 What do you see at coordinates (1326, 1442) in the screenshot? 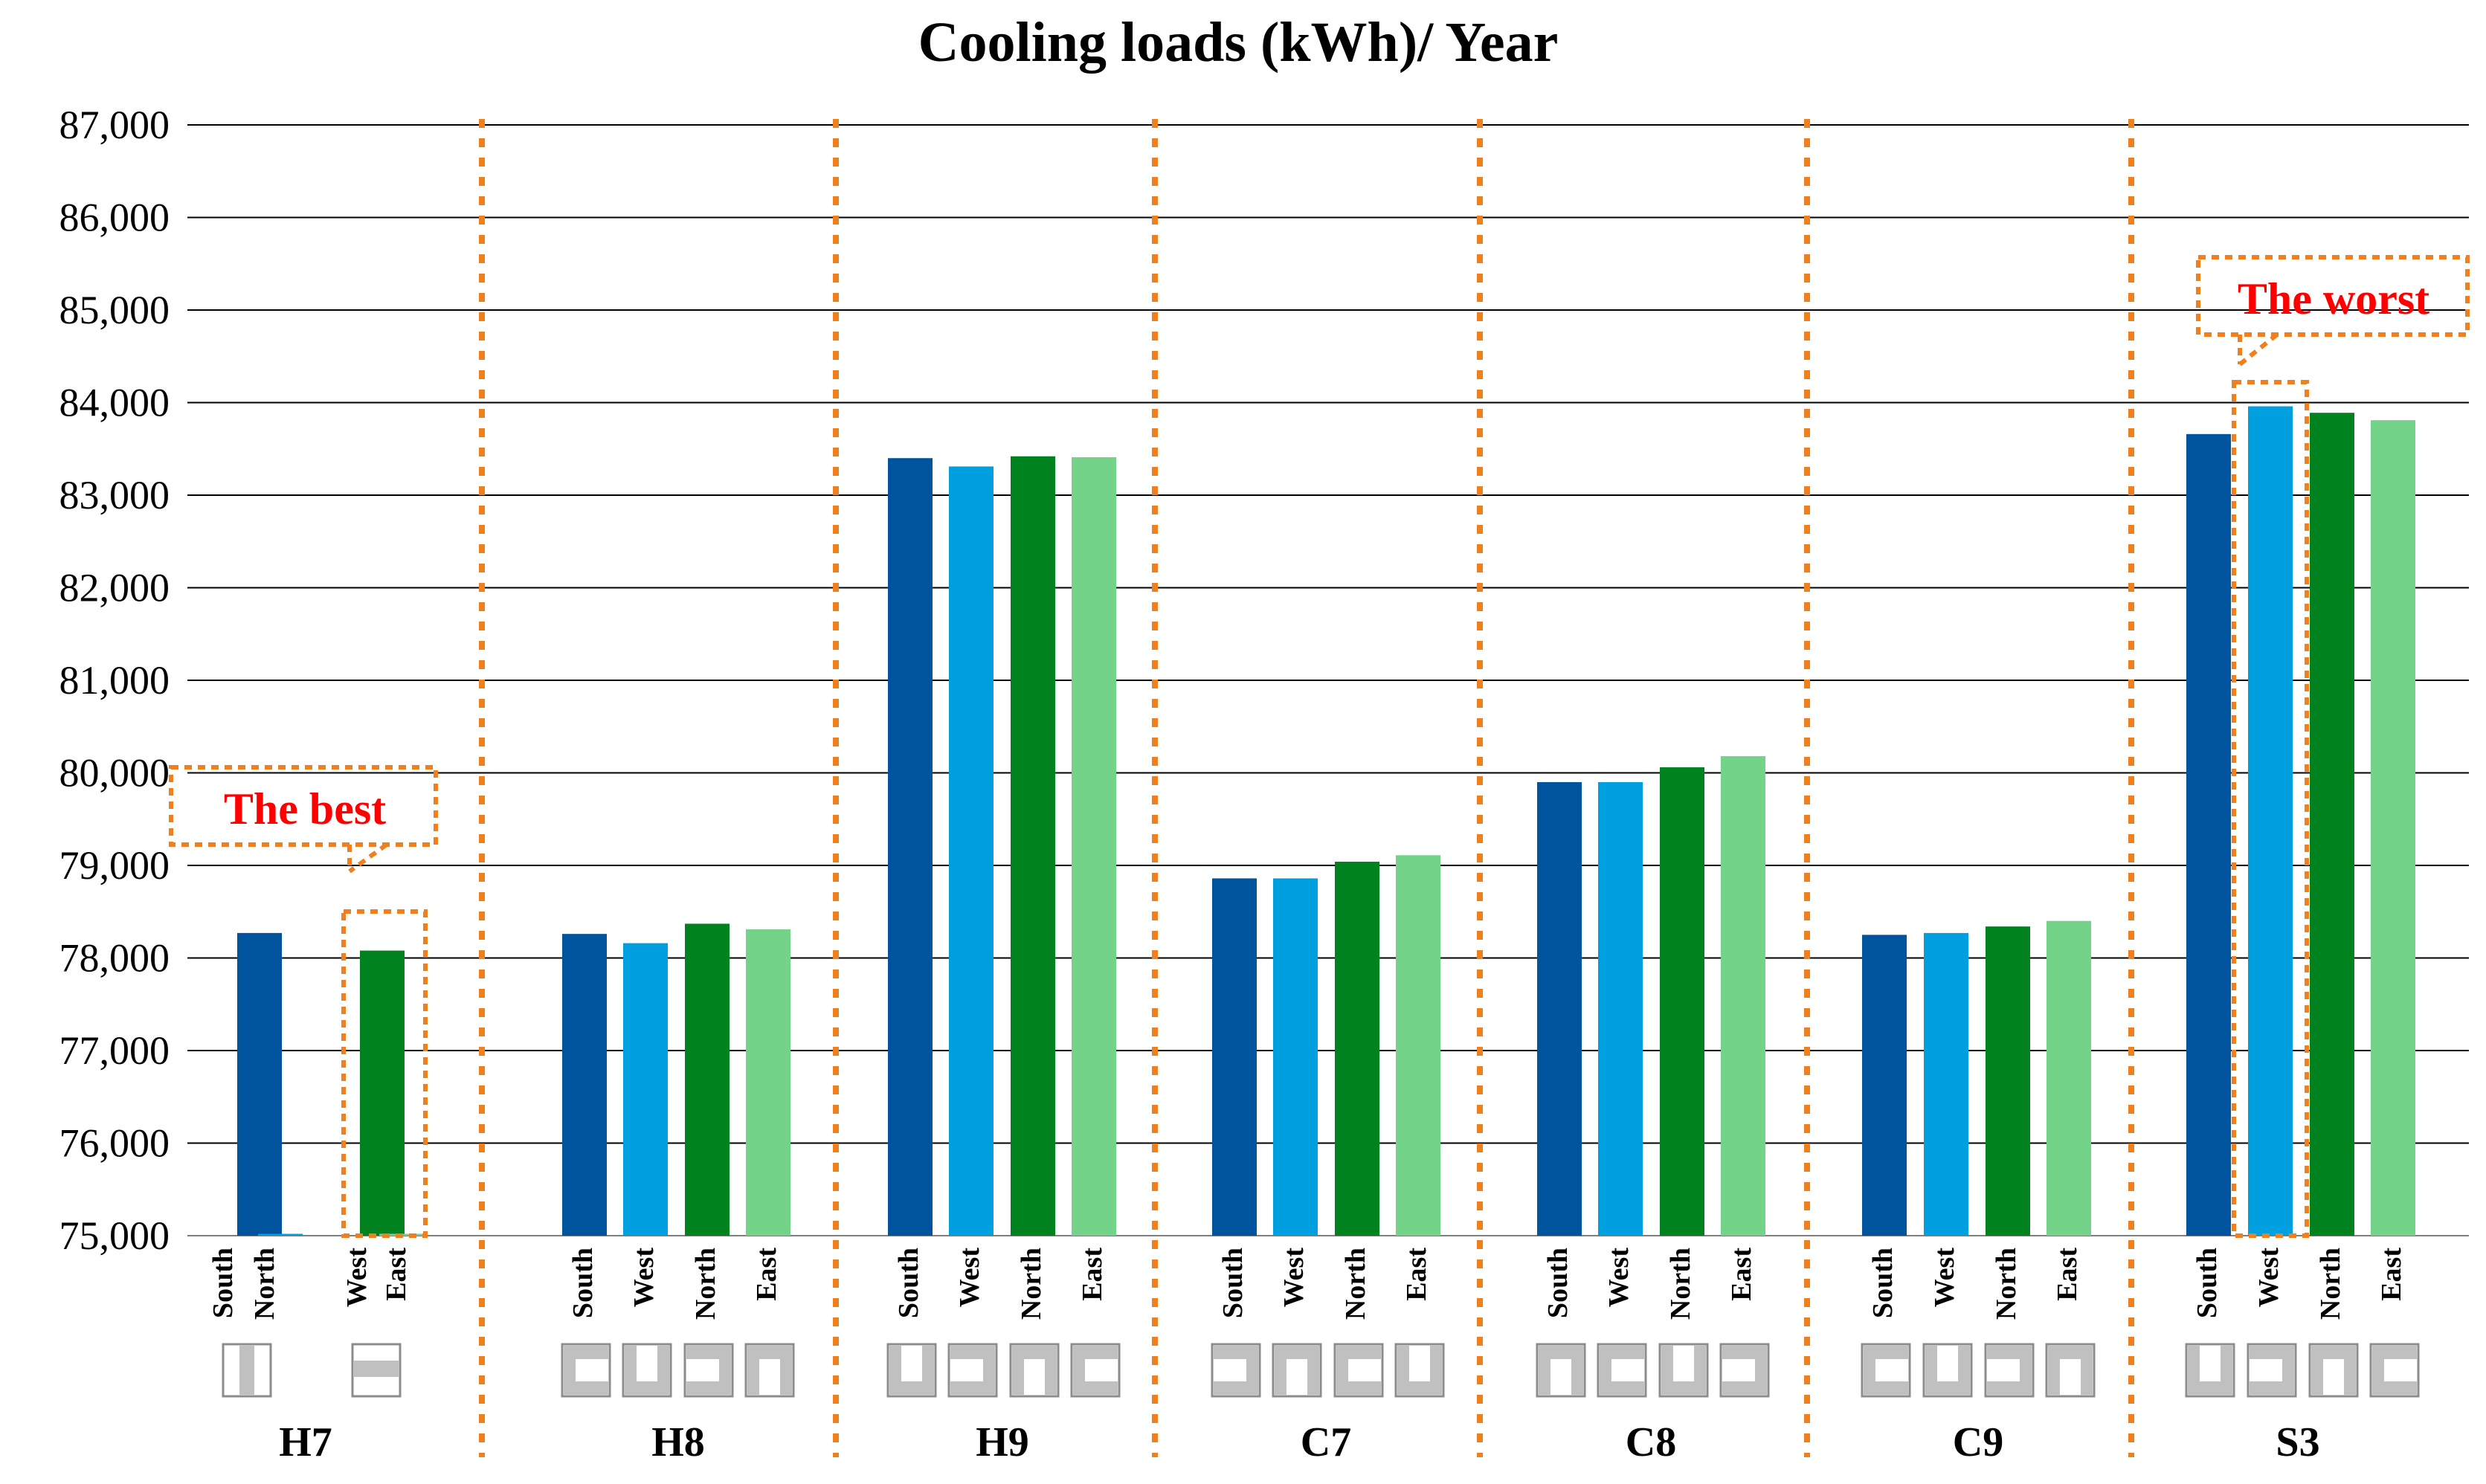
I see `category-label-c7: C7` at bounding box center [1326, 1442].